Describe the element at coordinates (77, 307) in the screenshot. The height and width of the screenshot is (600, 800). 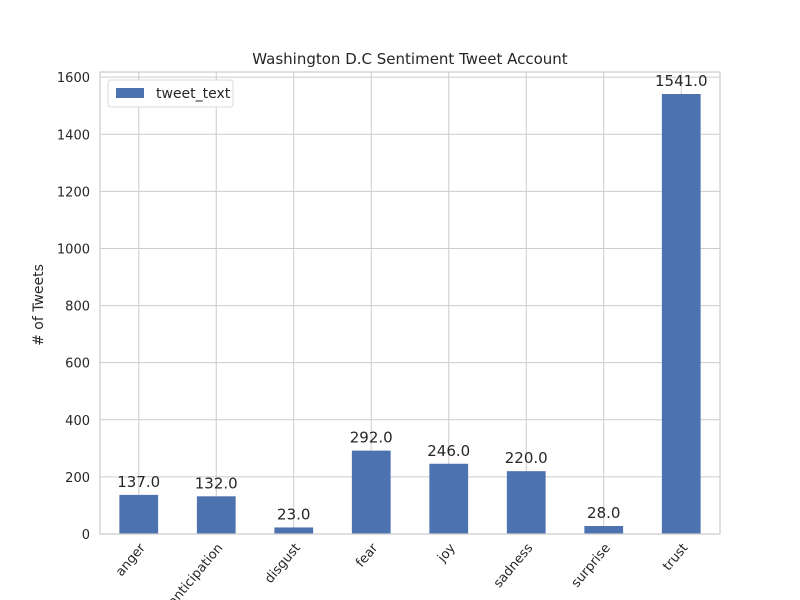
I see `y-tick-label: 800` at that location.